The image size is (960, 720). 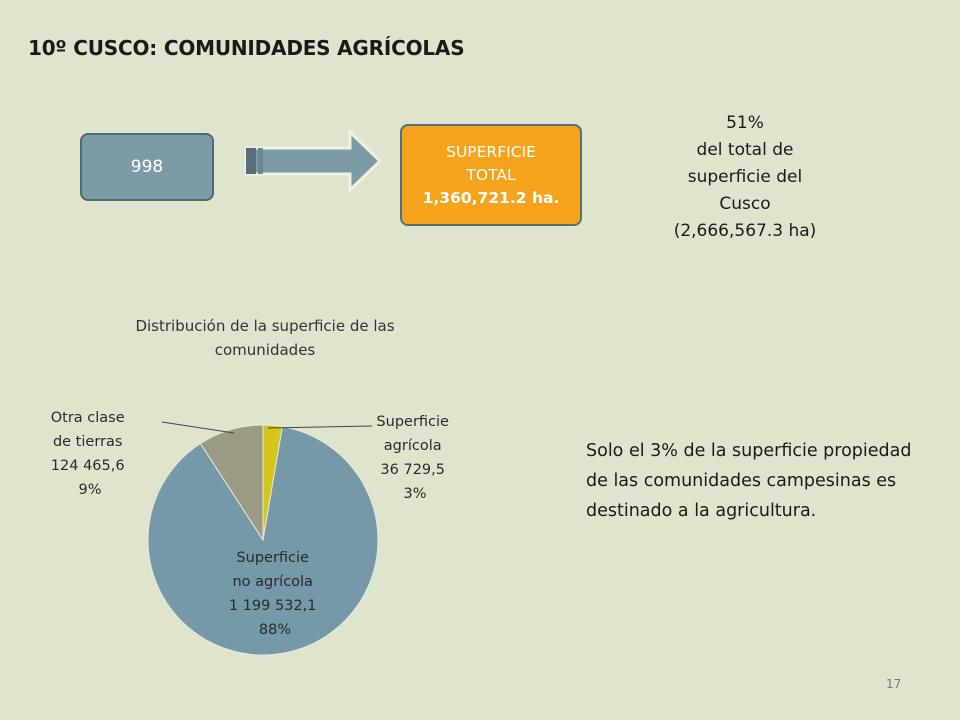 I want to click on slice-label-no-agricola: Superficie no agrícola 1 199 532,1 88%, so click(x=275, y=594).